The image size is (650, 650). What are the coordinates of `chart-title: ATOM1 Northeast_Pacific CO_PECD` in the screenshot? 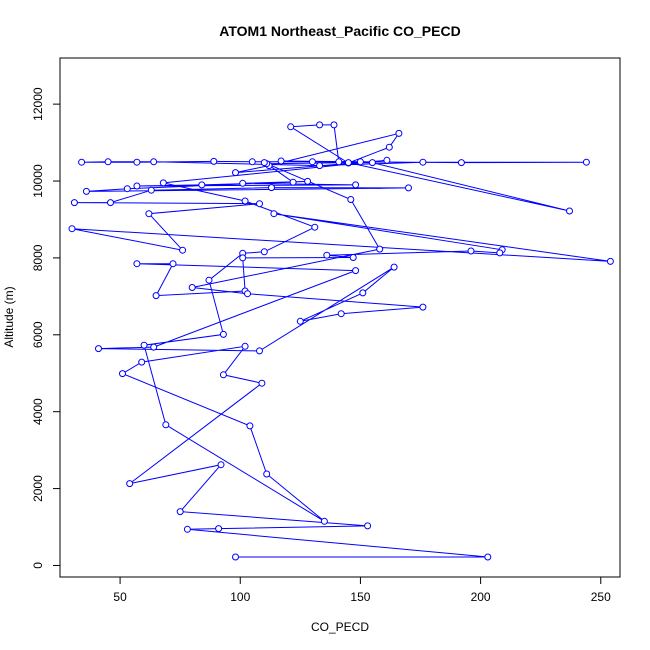 It's located at (339, 31).